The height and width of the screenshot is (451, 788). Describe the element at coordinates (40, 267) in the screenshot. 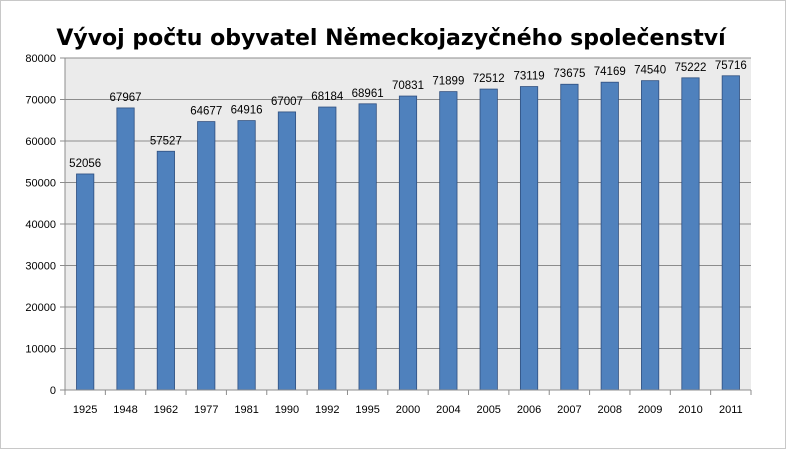

I see `y-tick-label: 30000` at that location.